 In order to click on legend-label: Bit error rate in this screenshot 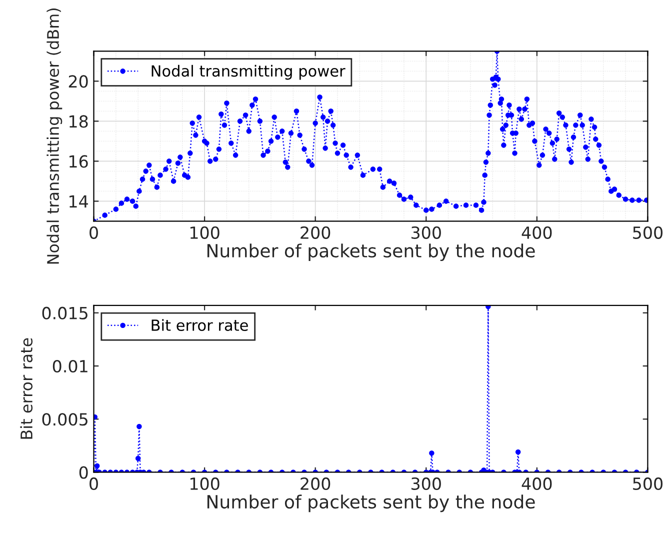, I will do `click(200, 325)`.